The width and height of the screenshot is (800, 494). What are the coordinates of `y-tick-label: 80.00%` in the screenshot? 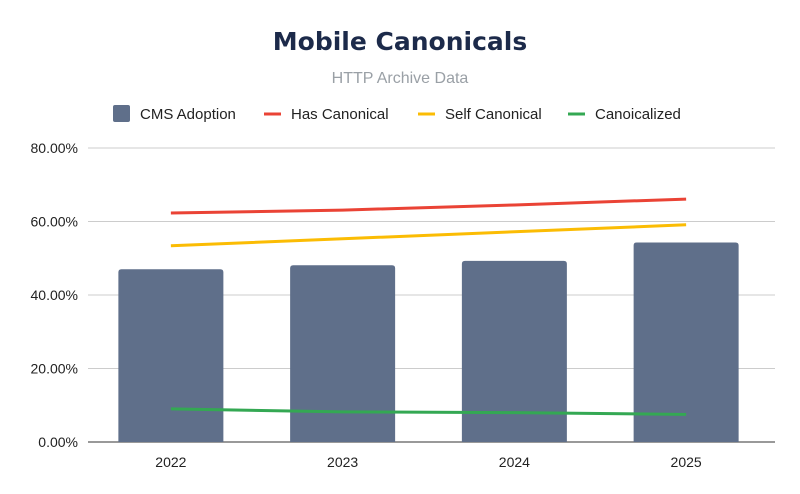 It's located at (54, 148).